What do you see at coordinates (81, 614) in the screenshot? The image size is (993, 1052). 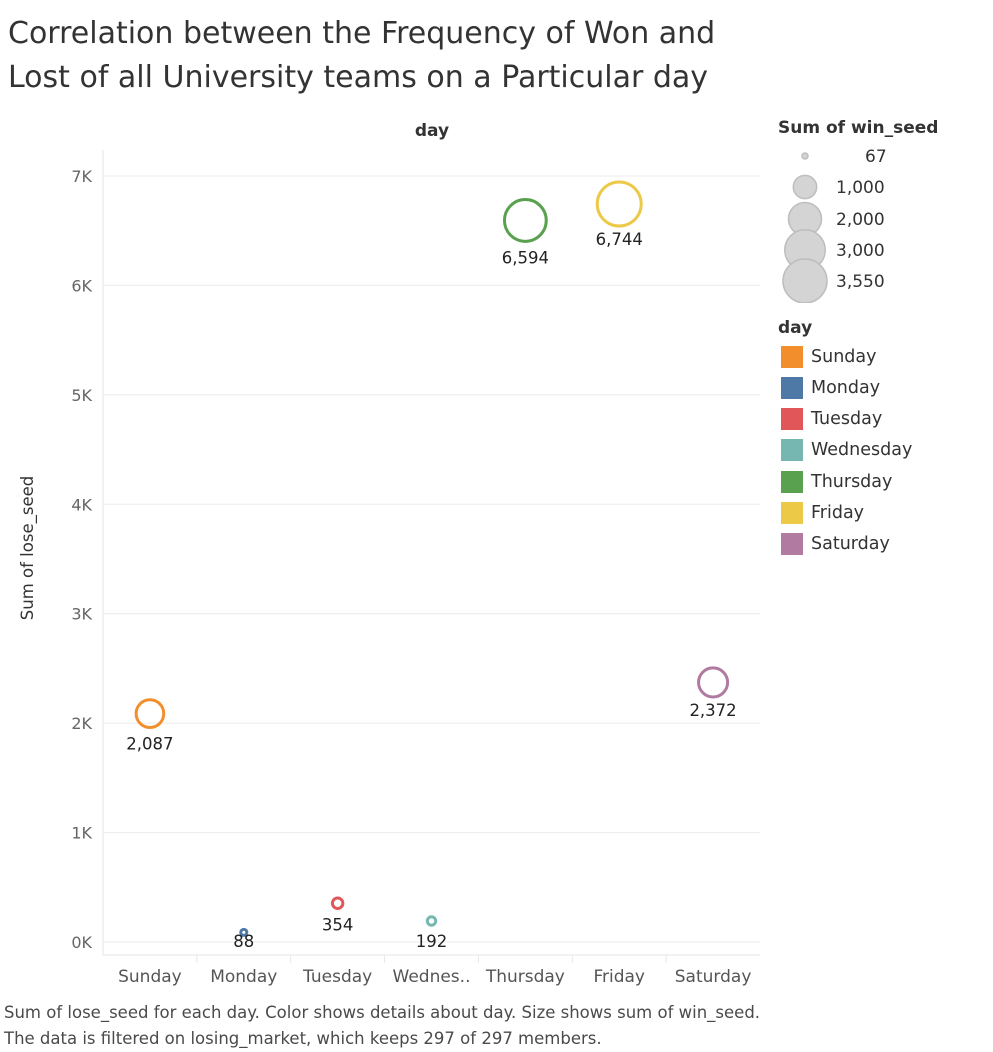 I see `y-tick-label: 3K` at bounding box center [81, 614].